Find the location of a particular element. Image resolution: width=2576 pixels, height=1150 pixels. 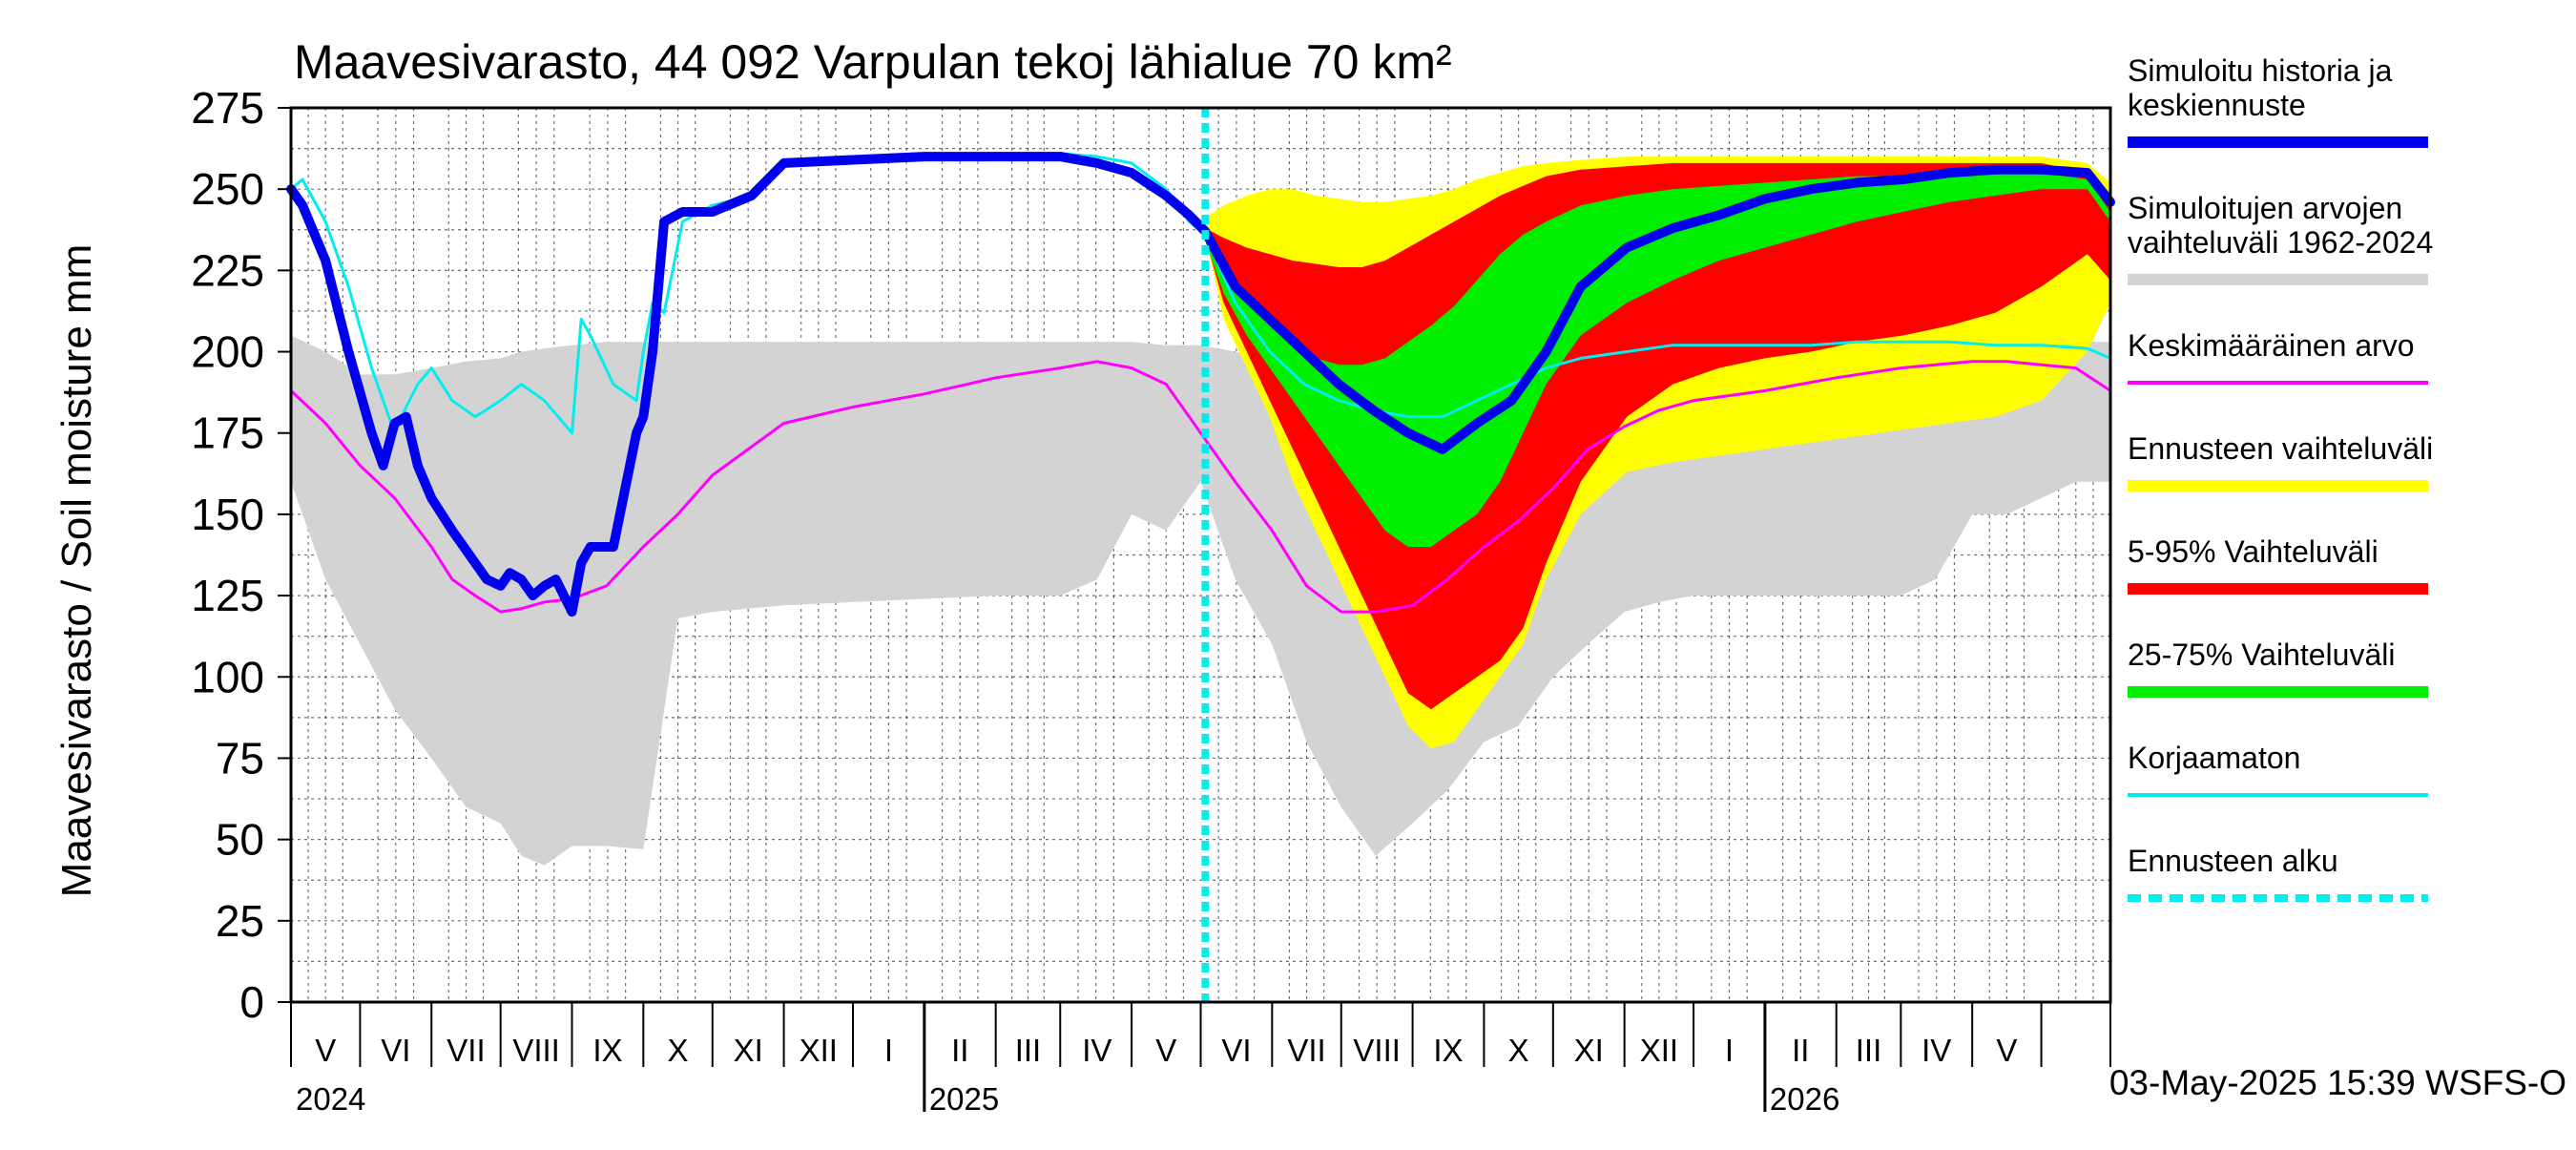

legend-label-line: Ennusteen vaihteluväli is located at coordinates (2280, 448).